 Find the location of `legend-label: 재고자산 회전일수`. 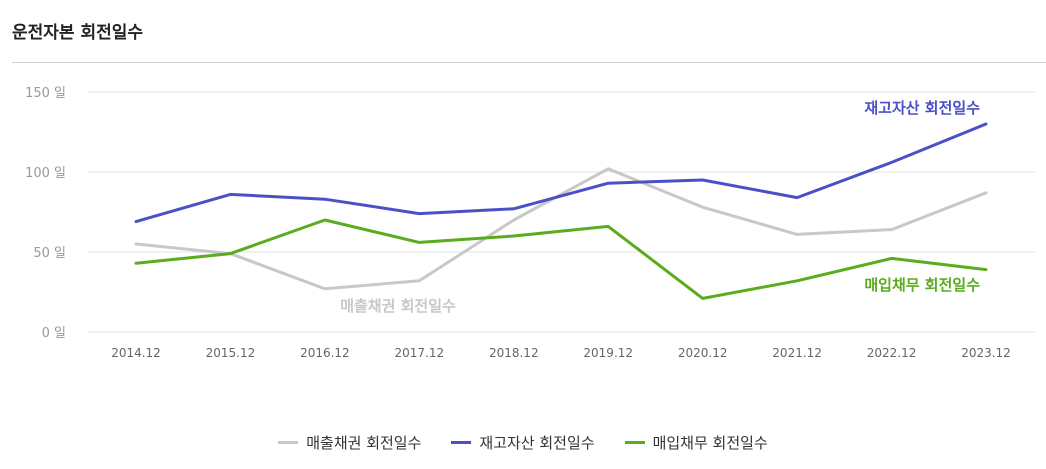

legend-label: 재고자산 회전일수 is located at coordinates (537, 443).